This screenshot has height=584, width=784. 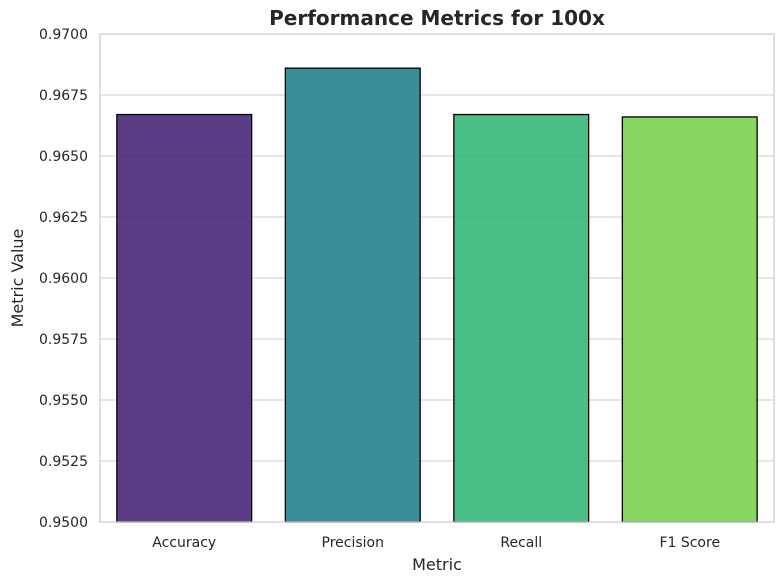 I want to click on y-tick-label: 0.9575, so click(x=63, y=340).